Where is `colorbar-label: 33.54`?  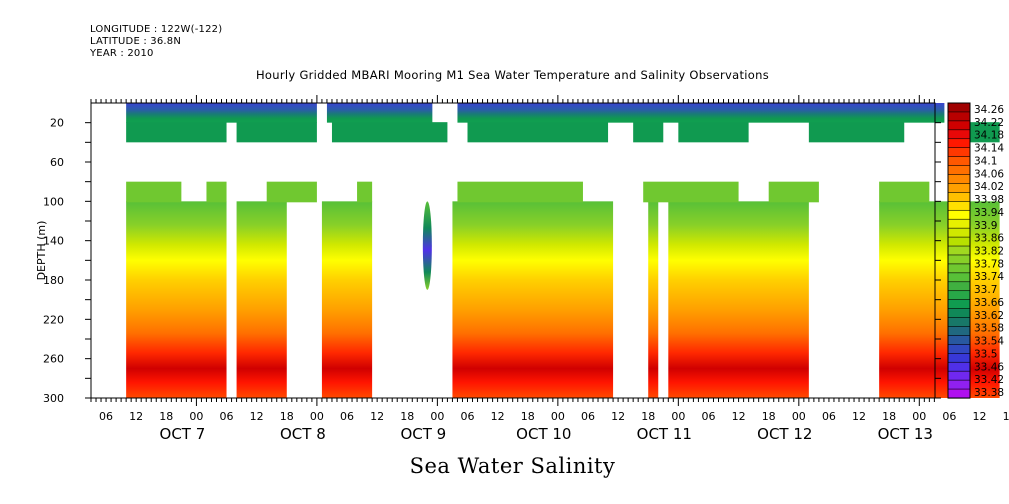
colorbar-label: 33.54 is located at coordinates (989, 342).